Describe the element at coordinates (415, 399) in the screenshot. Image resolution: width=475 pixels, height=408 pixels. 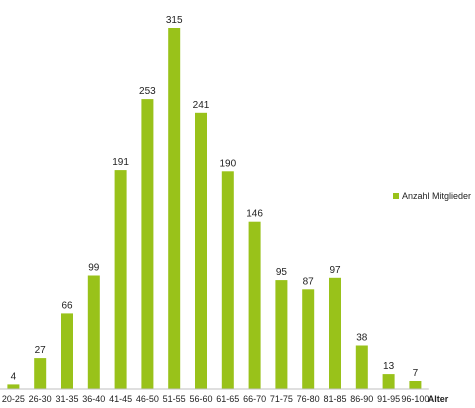
I see `x-tick-label-96-100: 96-100` at that location.